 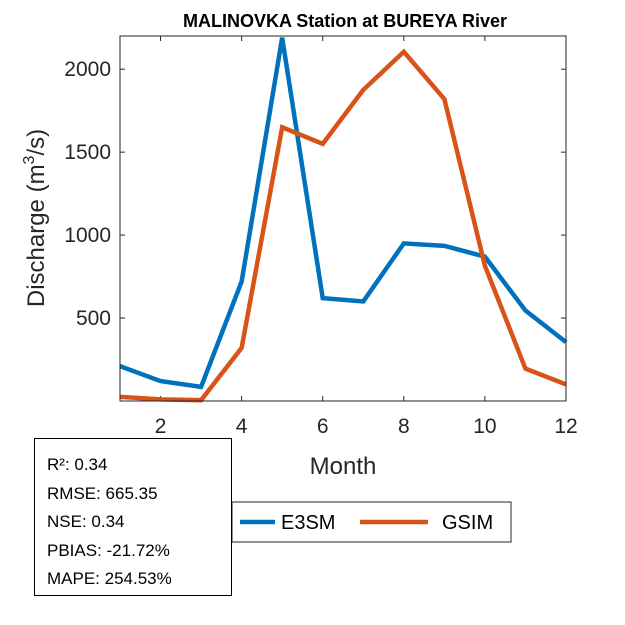 What do you see at coordinates (308, 523) in the screenshot?
I see `legend-label-e3sm: E3SM` at bounding box center [308, 523].